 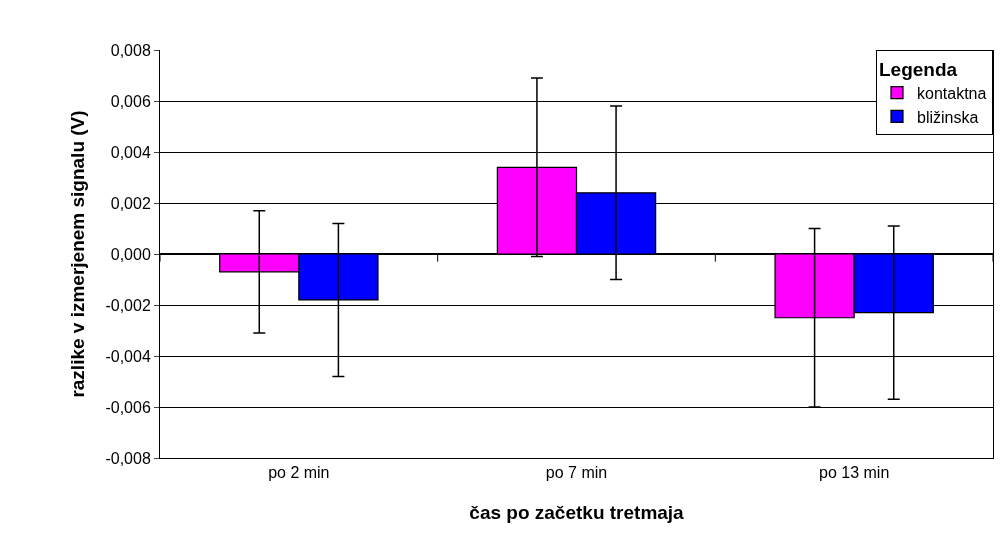 What do you see at coordinates (128, 356) in the screenshot?
I see `y-tick-label: -0,004` at bounding box center [128, 356].